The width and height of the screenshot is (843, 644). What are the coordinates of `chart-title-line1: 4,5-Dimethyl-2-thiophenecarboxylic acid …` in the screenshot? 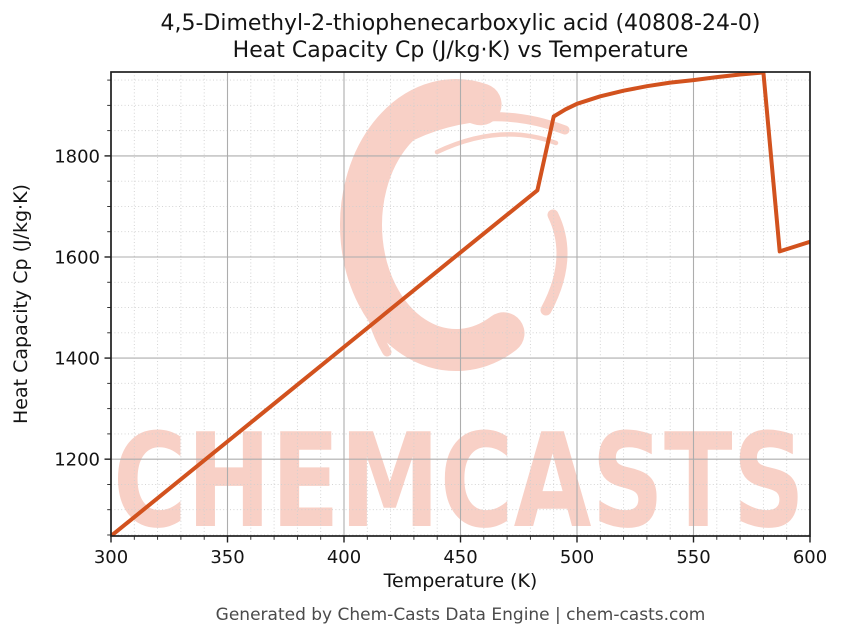 It's located at (460, 23).